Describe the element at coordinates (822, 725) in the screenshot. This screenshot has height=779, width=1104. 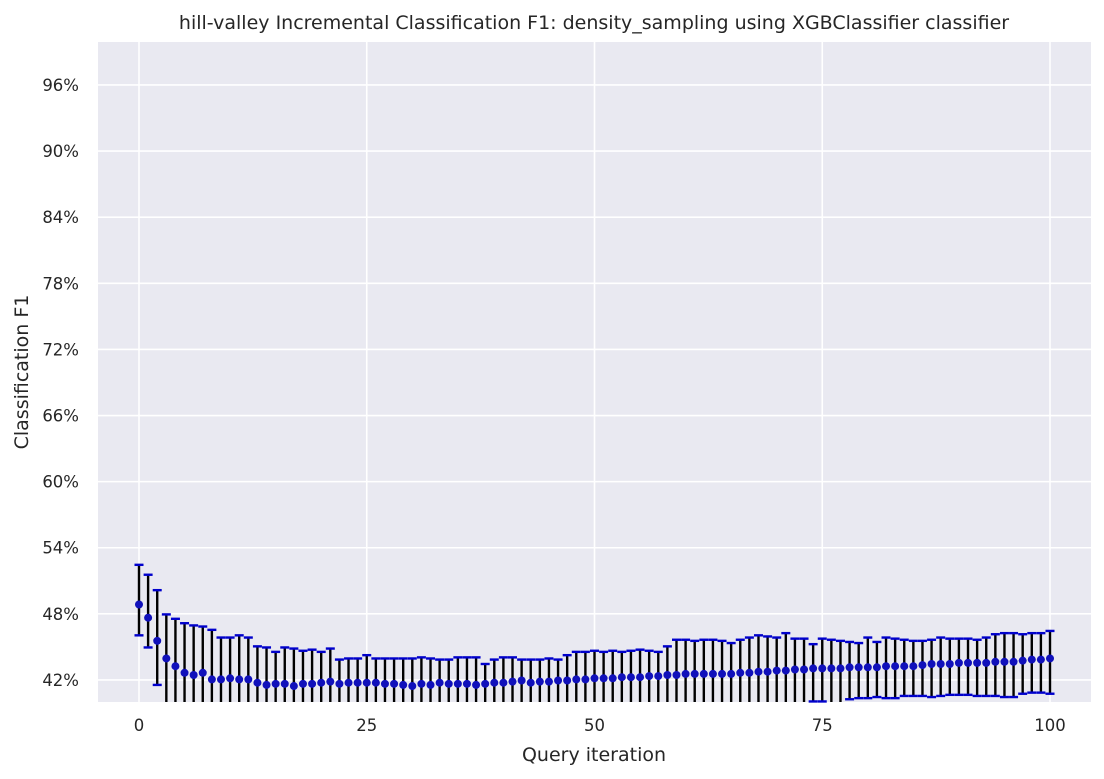
I see `x-tick-label: 75` at that location.